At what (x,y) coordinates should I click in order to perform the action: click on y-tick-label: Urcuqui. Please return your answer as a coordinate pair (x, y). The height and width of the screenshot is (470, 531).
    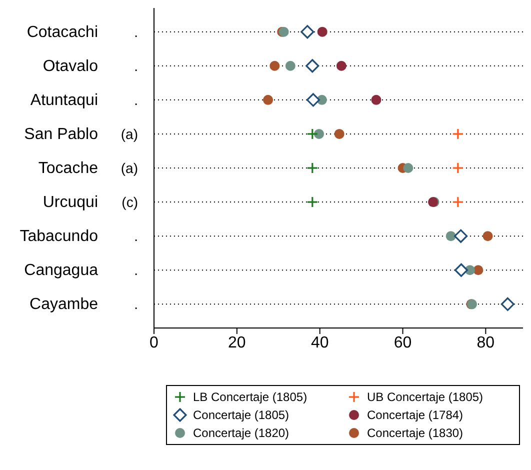
    Looking at the image, I should click on (70, 203).